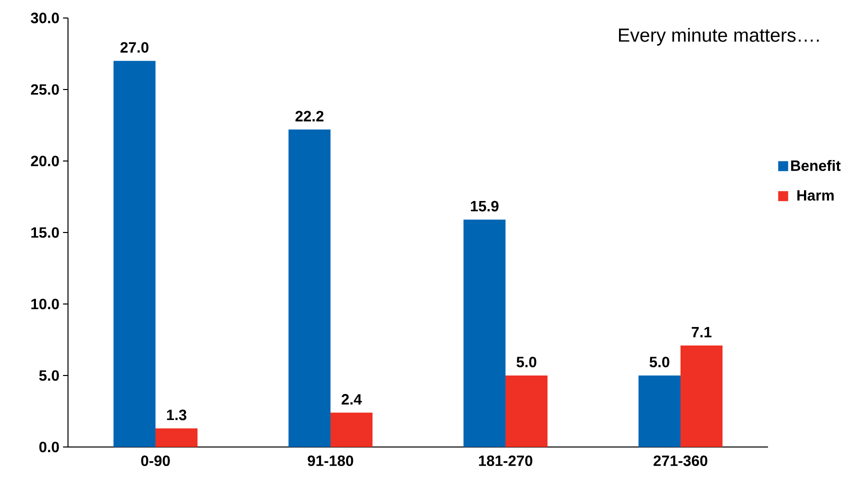 The image size is (856, 488). I want to click on legend-label: Harm, so click(815, 195).